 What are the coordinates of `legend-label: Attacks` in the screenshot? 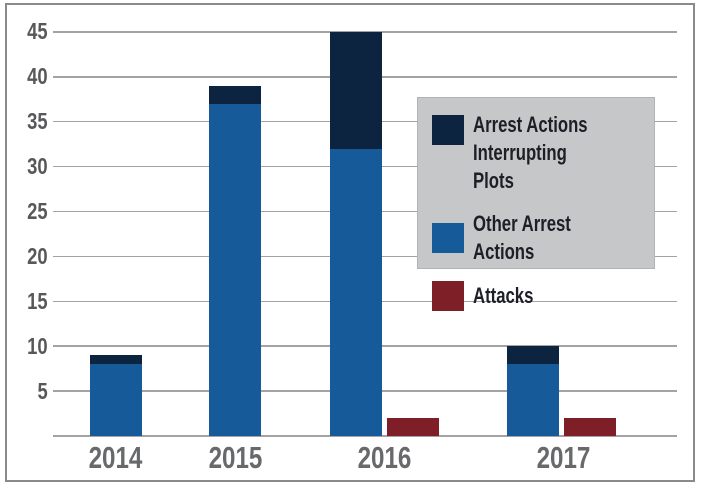 It's located at (503, 295).